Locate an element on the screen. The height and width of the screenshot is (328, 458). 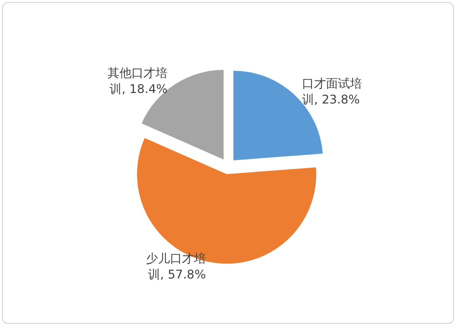
slice-label: 口才面试培训, 23.8% is located at coordinates (332, 91).